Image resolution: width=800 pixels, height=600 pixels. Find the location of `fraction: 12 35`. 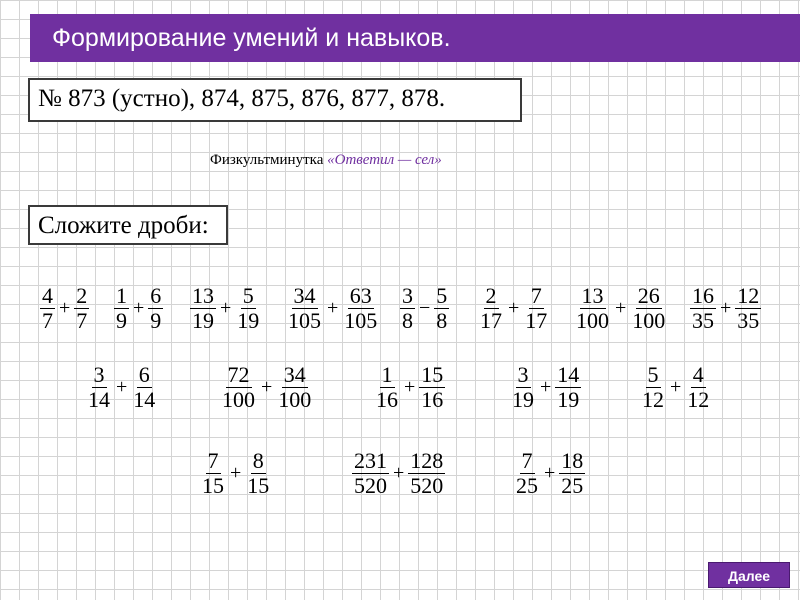

fraction: 12 35 is located at coordinates (748, 308).